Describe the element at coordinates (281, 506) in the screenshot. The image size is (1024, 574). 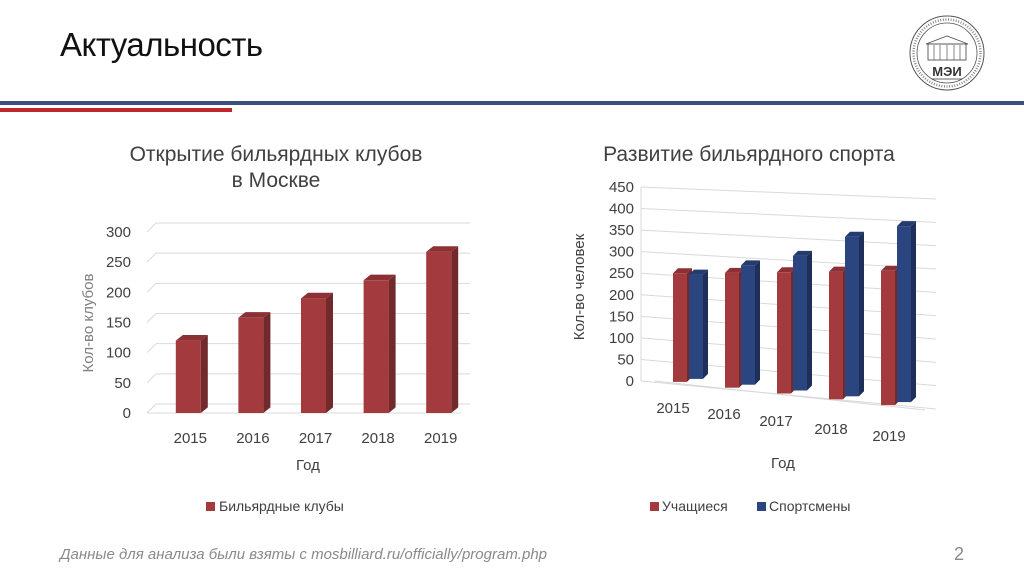
I see `legend-label-clubs: Бильярдные клубы` at that location.